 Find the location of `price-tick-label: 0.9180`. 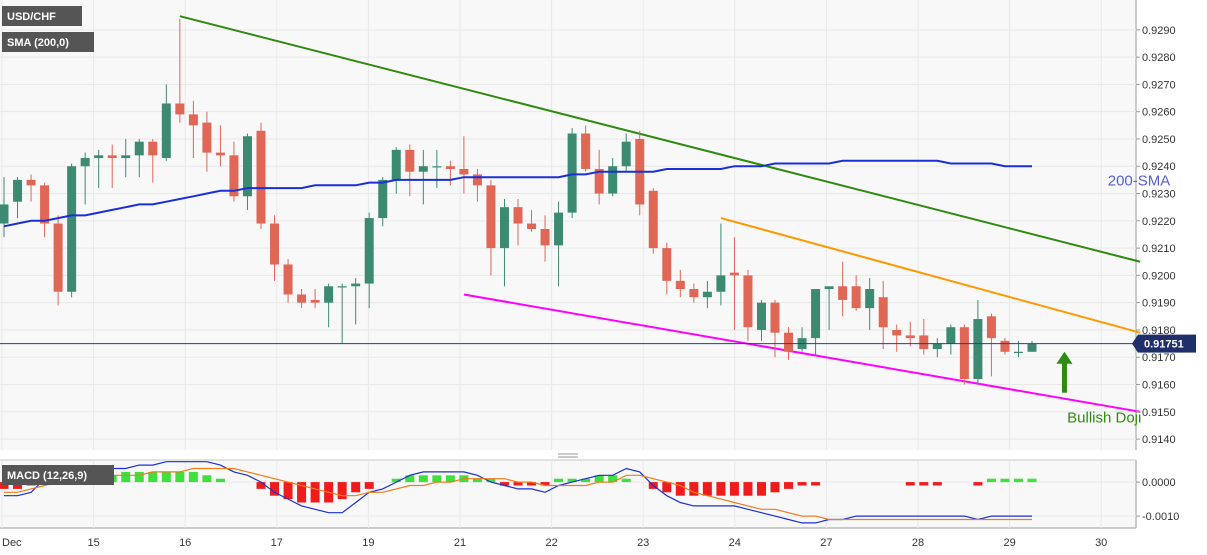

price-tick-label: 0.9180 is located at coordinates (1159, 331).